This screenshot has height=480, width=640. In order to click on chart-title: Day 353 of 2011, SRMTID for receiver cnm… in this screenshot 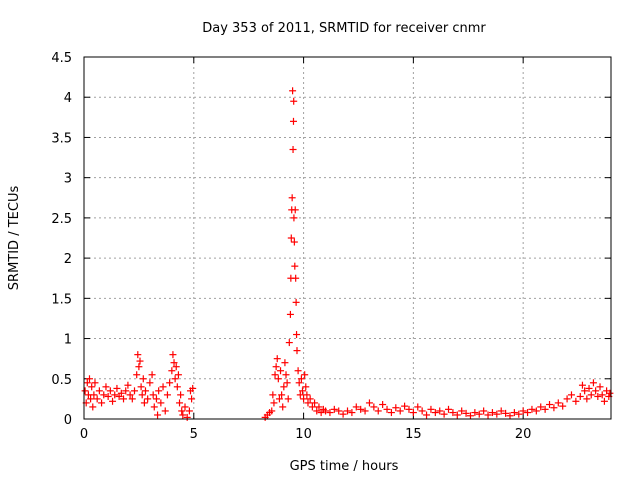, I will do `click(344, 28)`.